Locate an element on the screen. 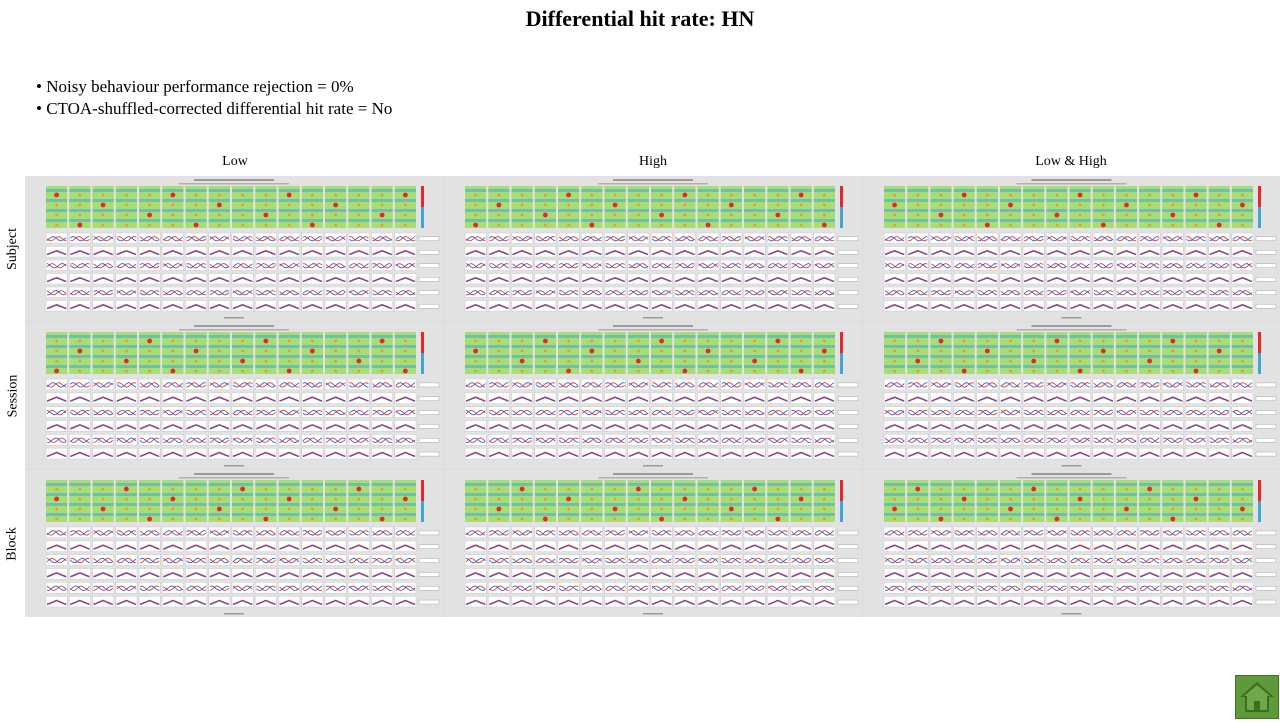  figure-panel-subject-low is located at coordinates (234, 248).